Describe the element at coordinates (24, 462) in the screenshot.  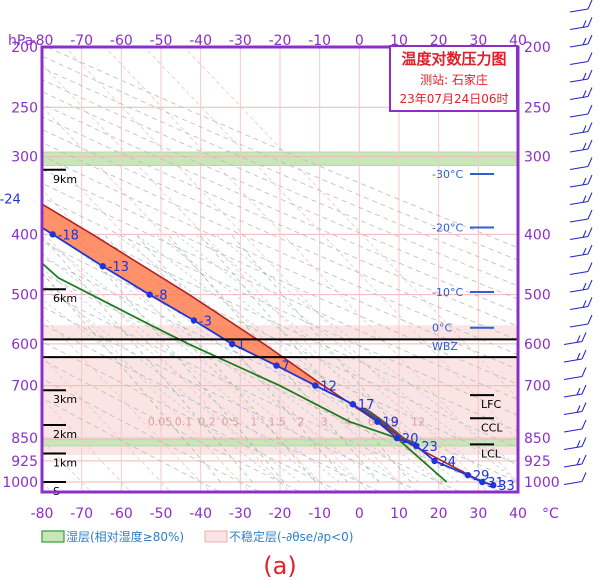
I see `y-tick-label-left: 925` at that location.